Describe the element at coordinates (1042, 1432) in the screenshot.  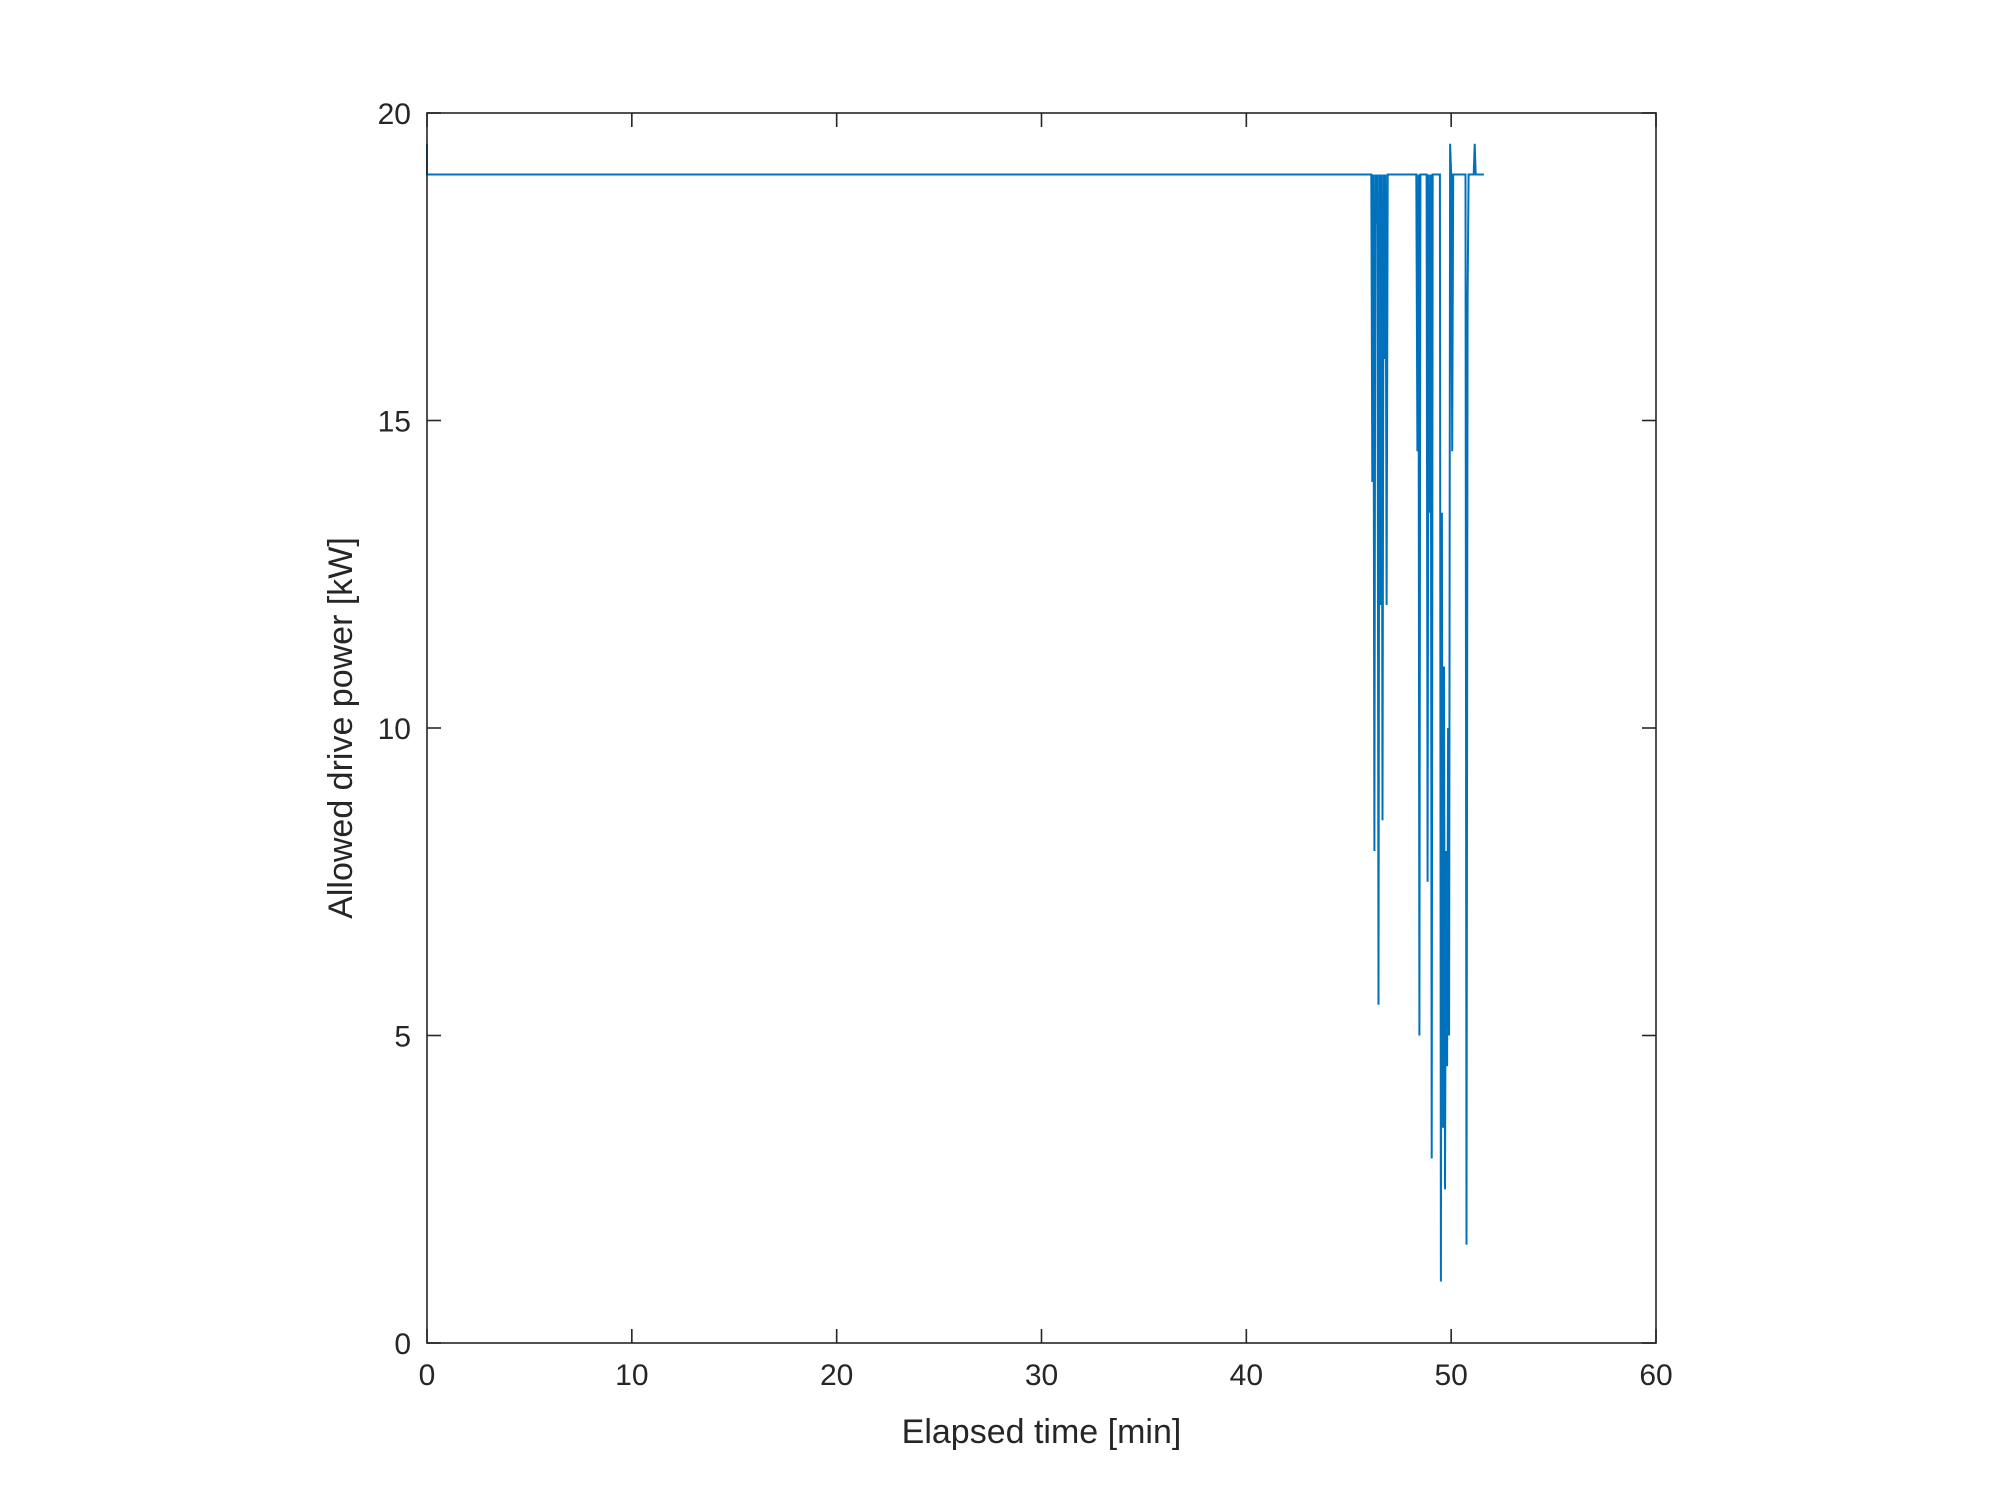
I see `x-axis-title: Elapsed time [min]` at that location.